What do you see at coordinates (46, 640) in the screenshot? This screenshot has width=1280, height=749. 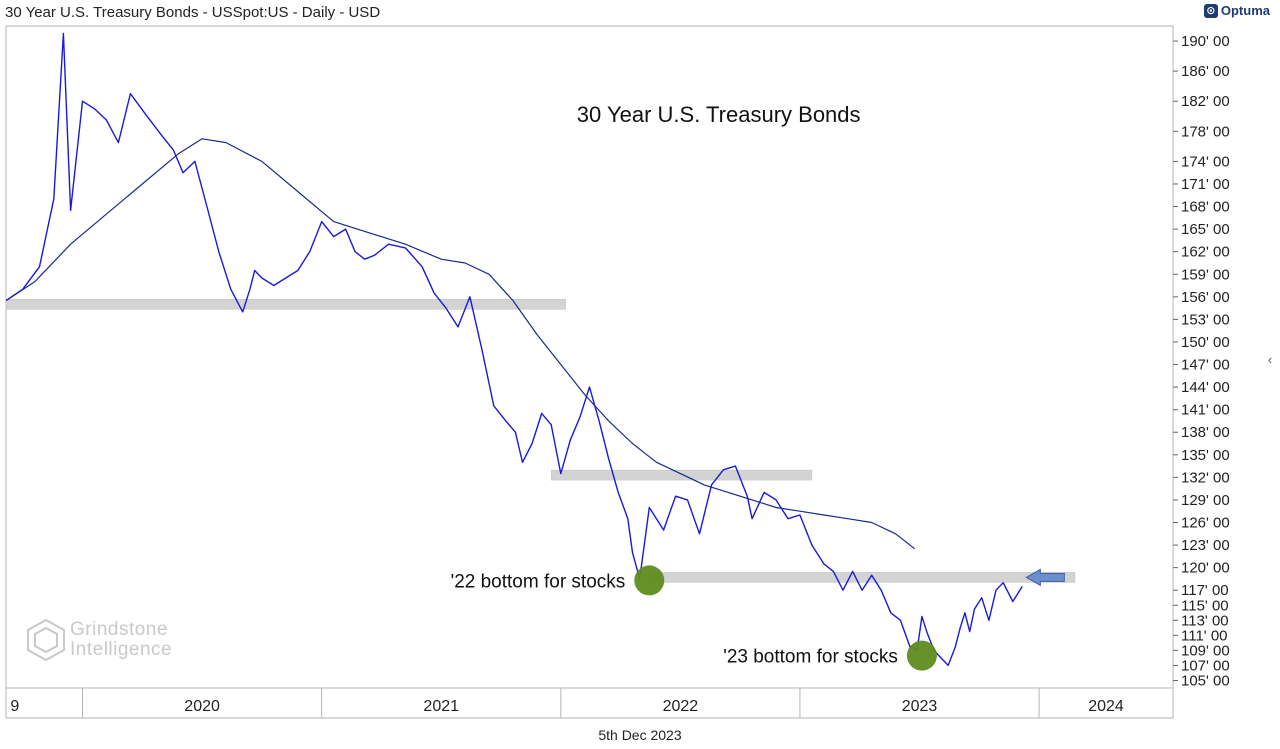 I see `grindstone-logo-icon` at bounding box center [46, 640].